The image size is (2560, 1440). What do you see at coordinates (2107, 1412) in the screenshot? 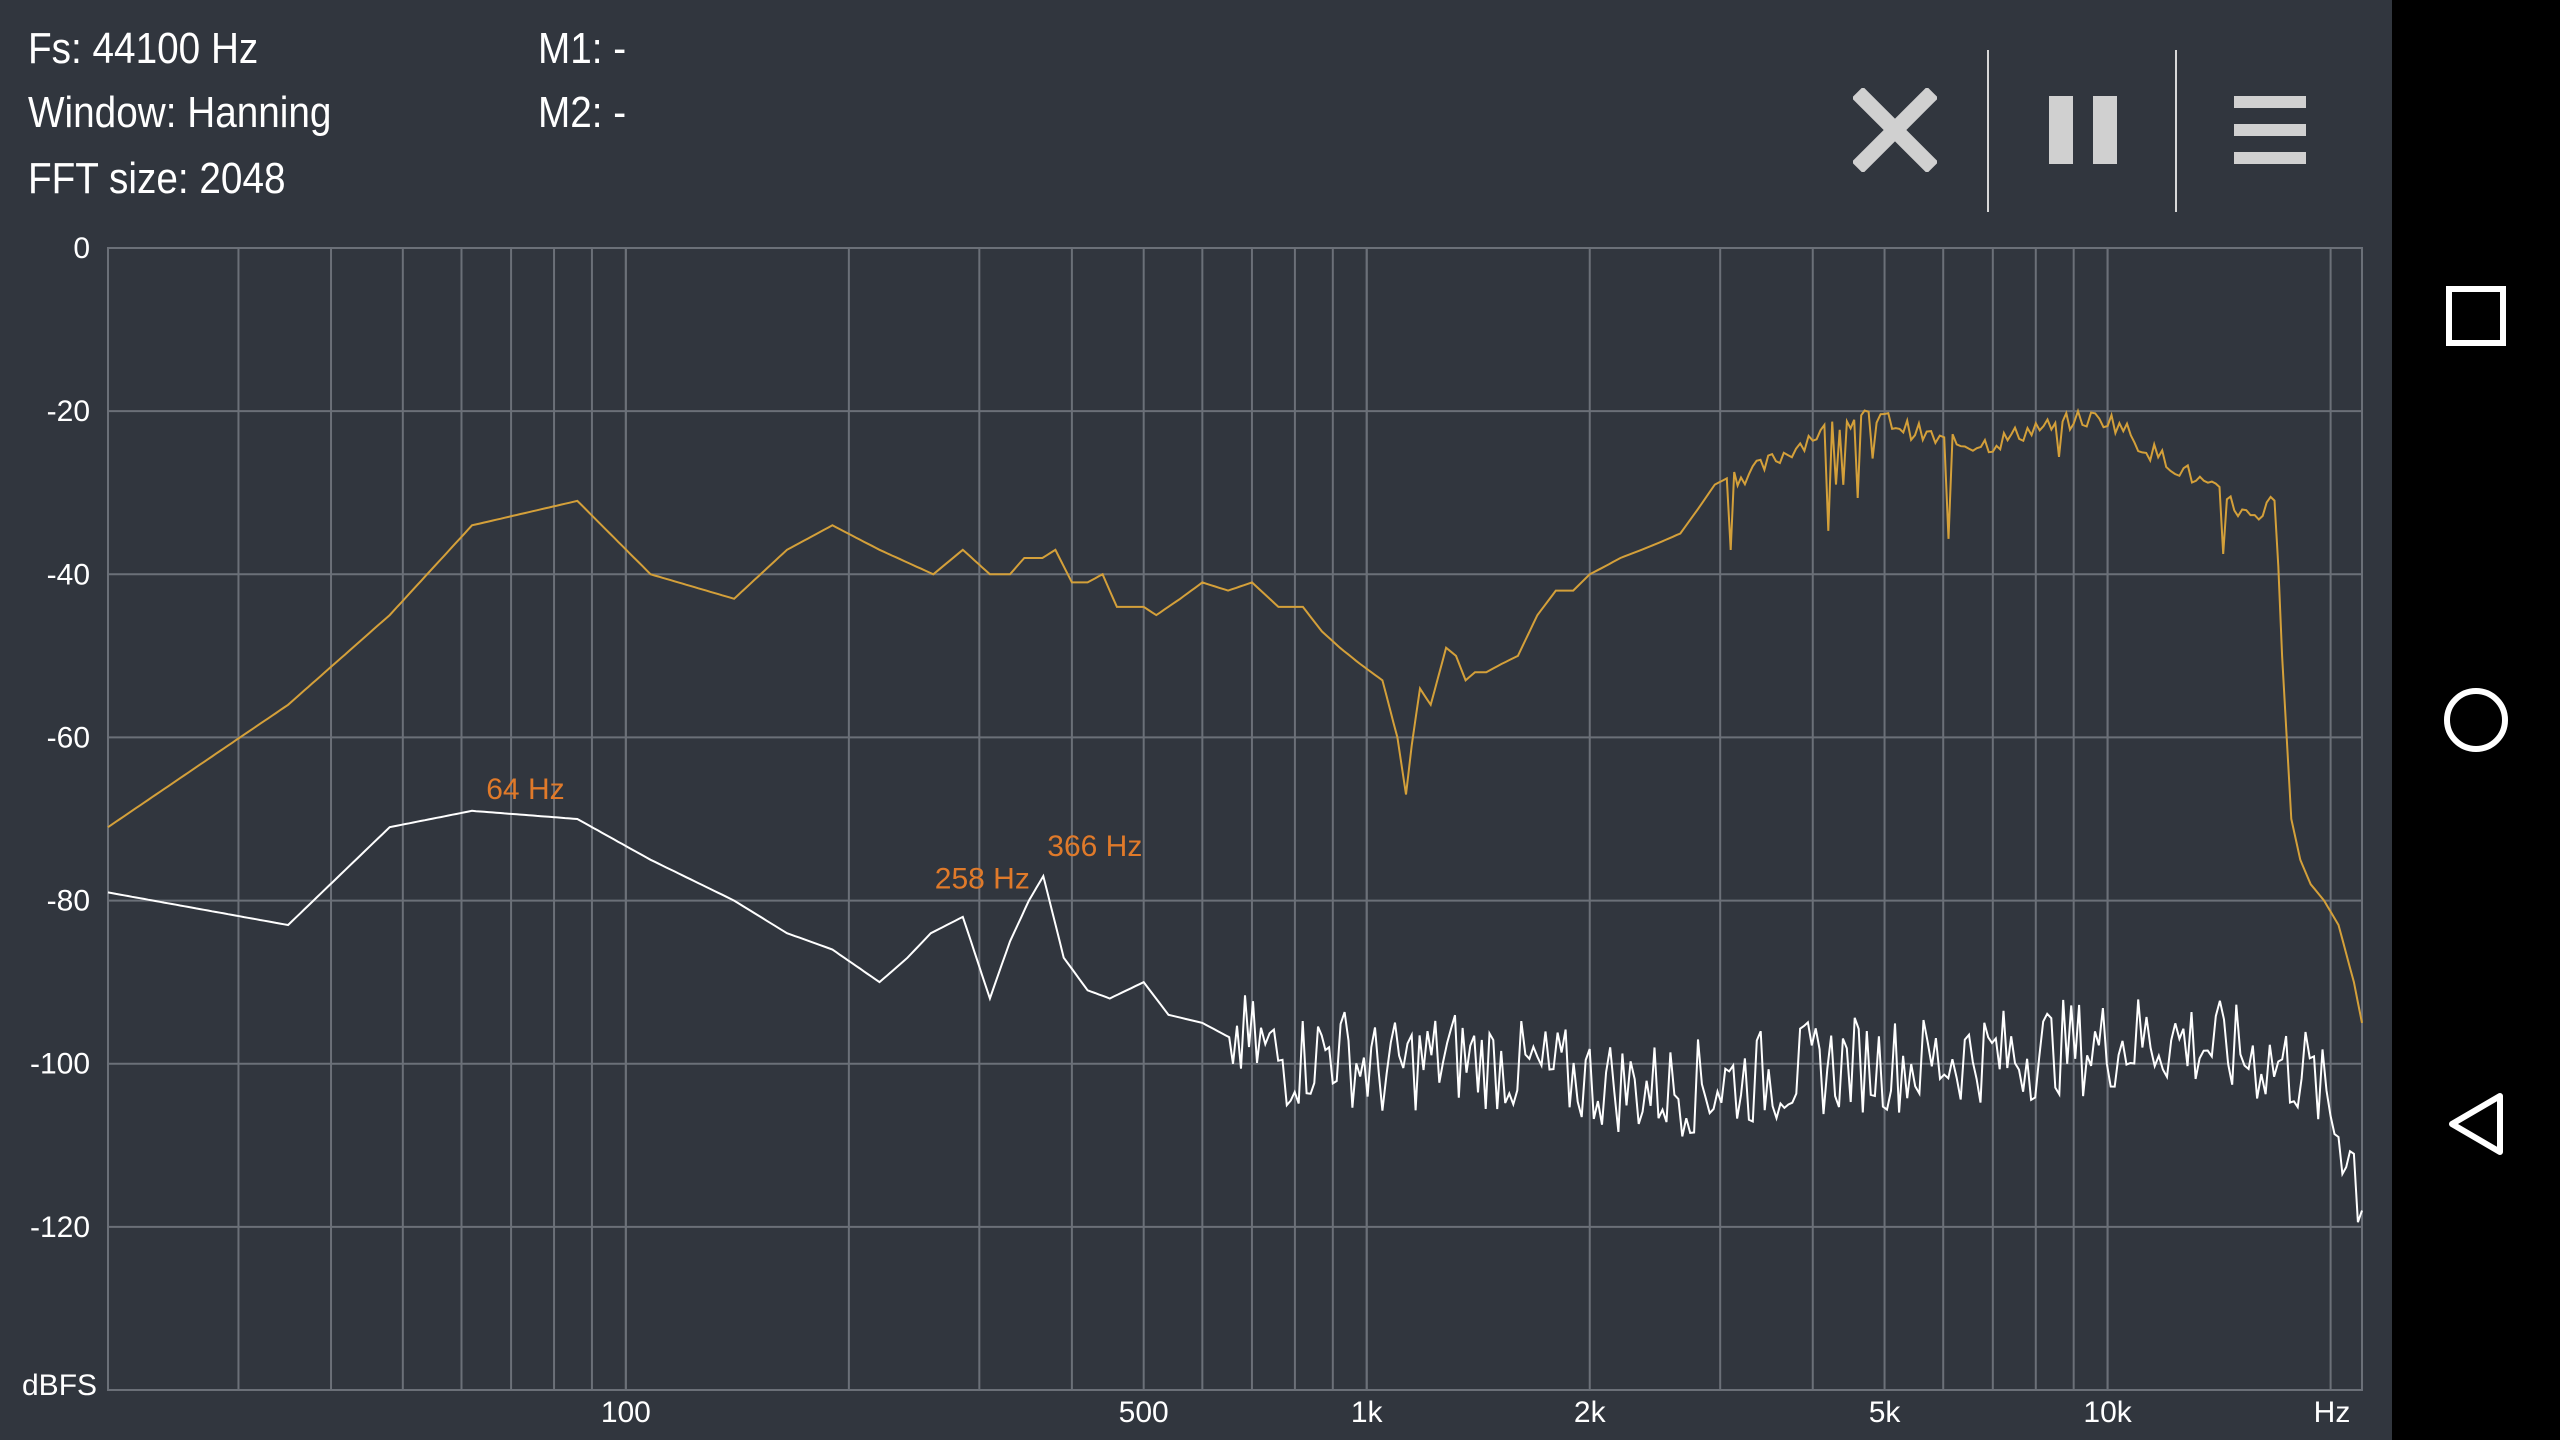
I see `x-tick-label: 10k` at bounding box center [2107, 1412].